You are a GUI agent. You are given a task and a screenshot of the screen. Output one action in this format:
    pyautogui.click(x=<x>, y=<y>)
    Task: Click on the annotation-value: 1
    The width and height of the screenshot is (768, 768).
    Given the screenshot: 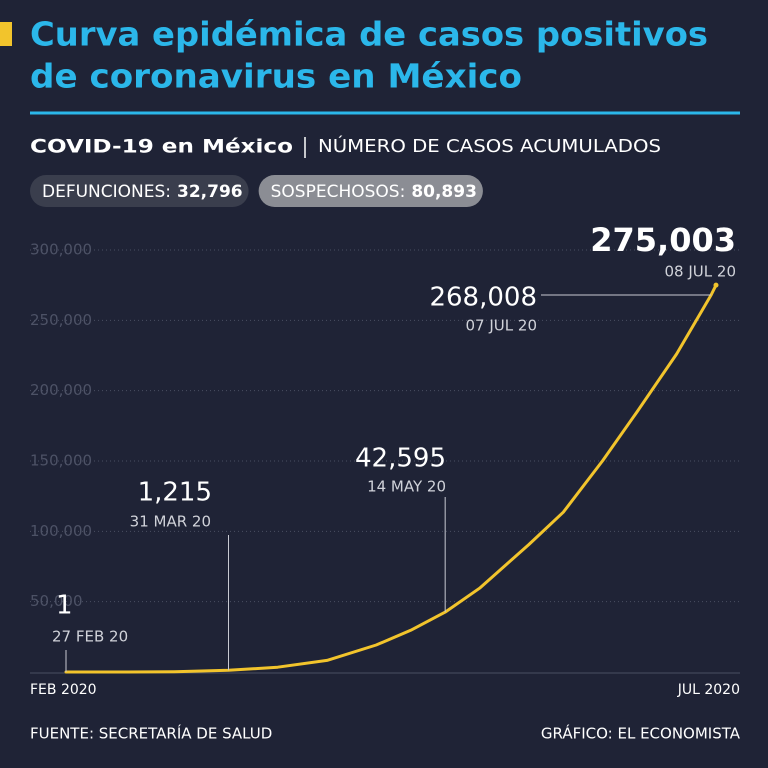 What is the action you would take?
    pyautogui.click(x=64, y=606)
    